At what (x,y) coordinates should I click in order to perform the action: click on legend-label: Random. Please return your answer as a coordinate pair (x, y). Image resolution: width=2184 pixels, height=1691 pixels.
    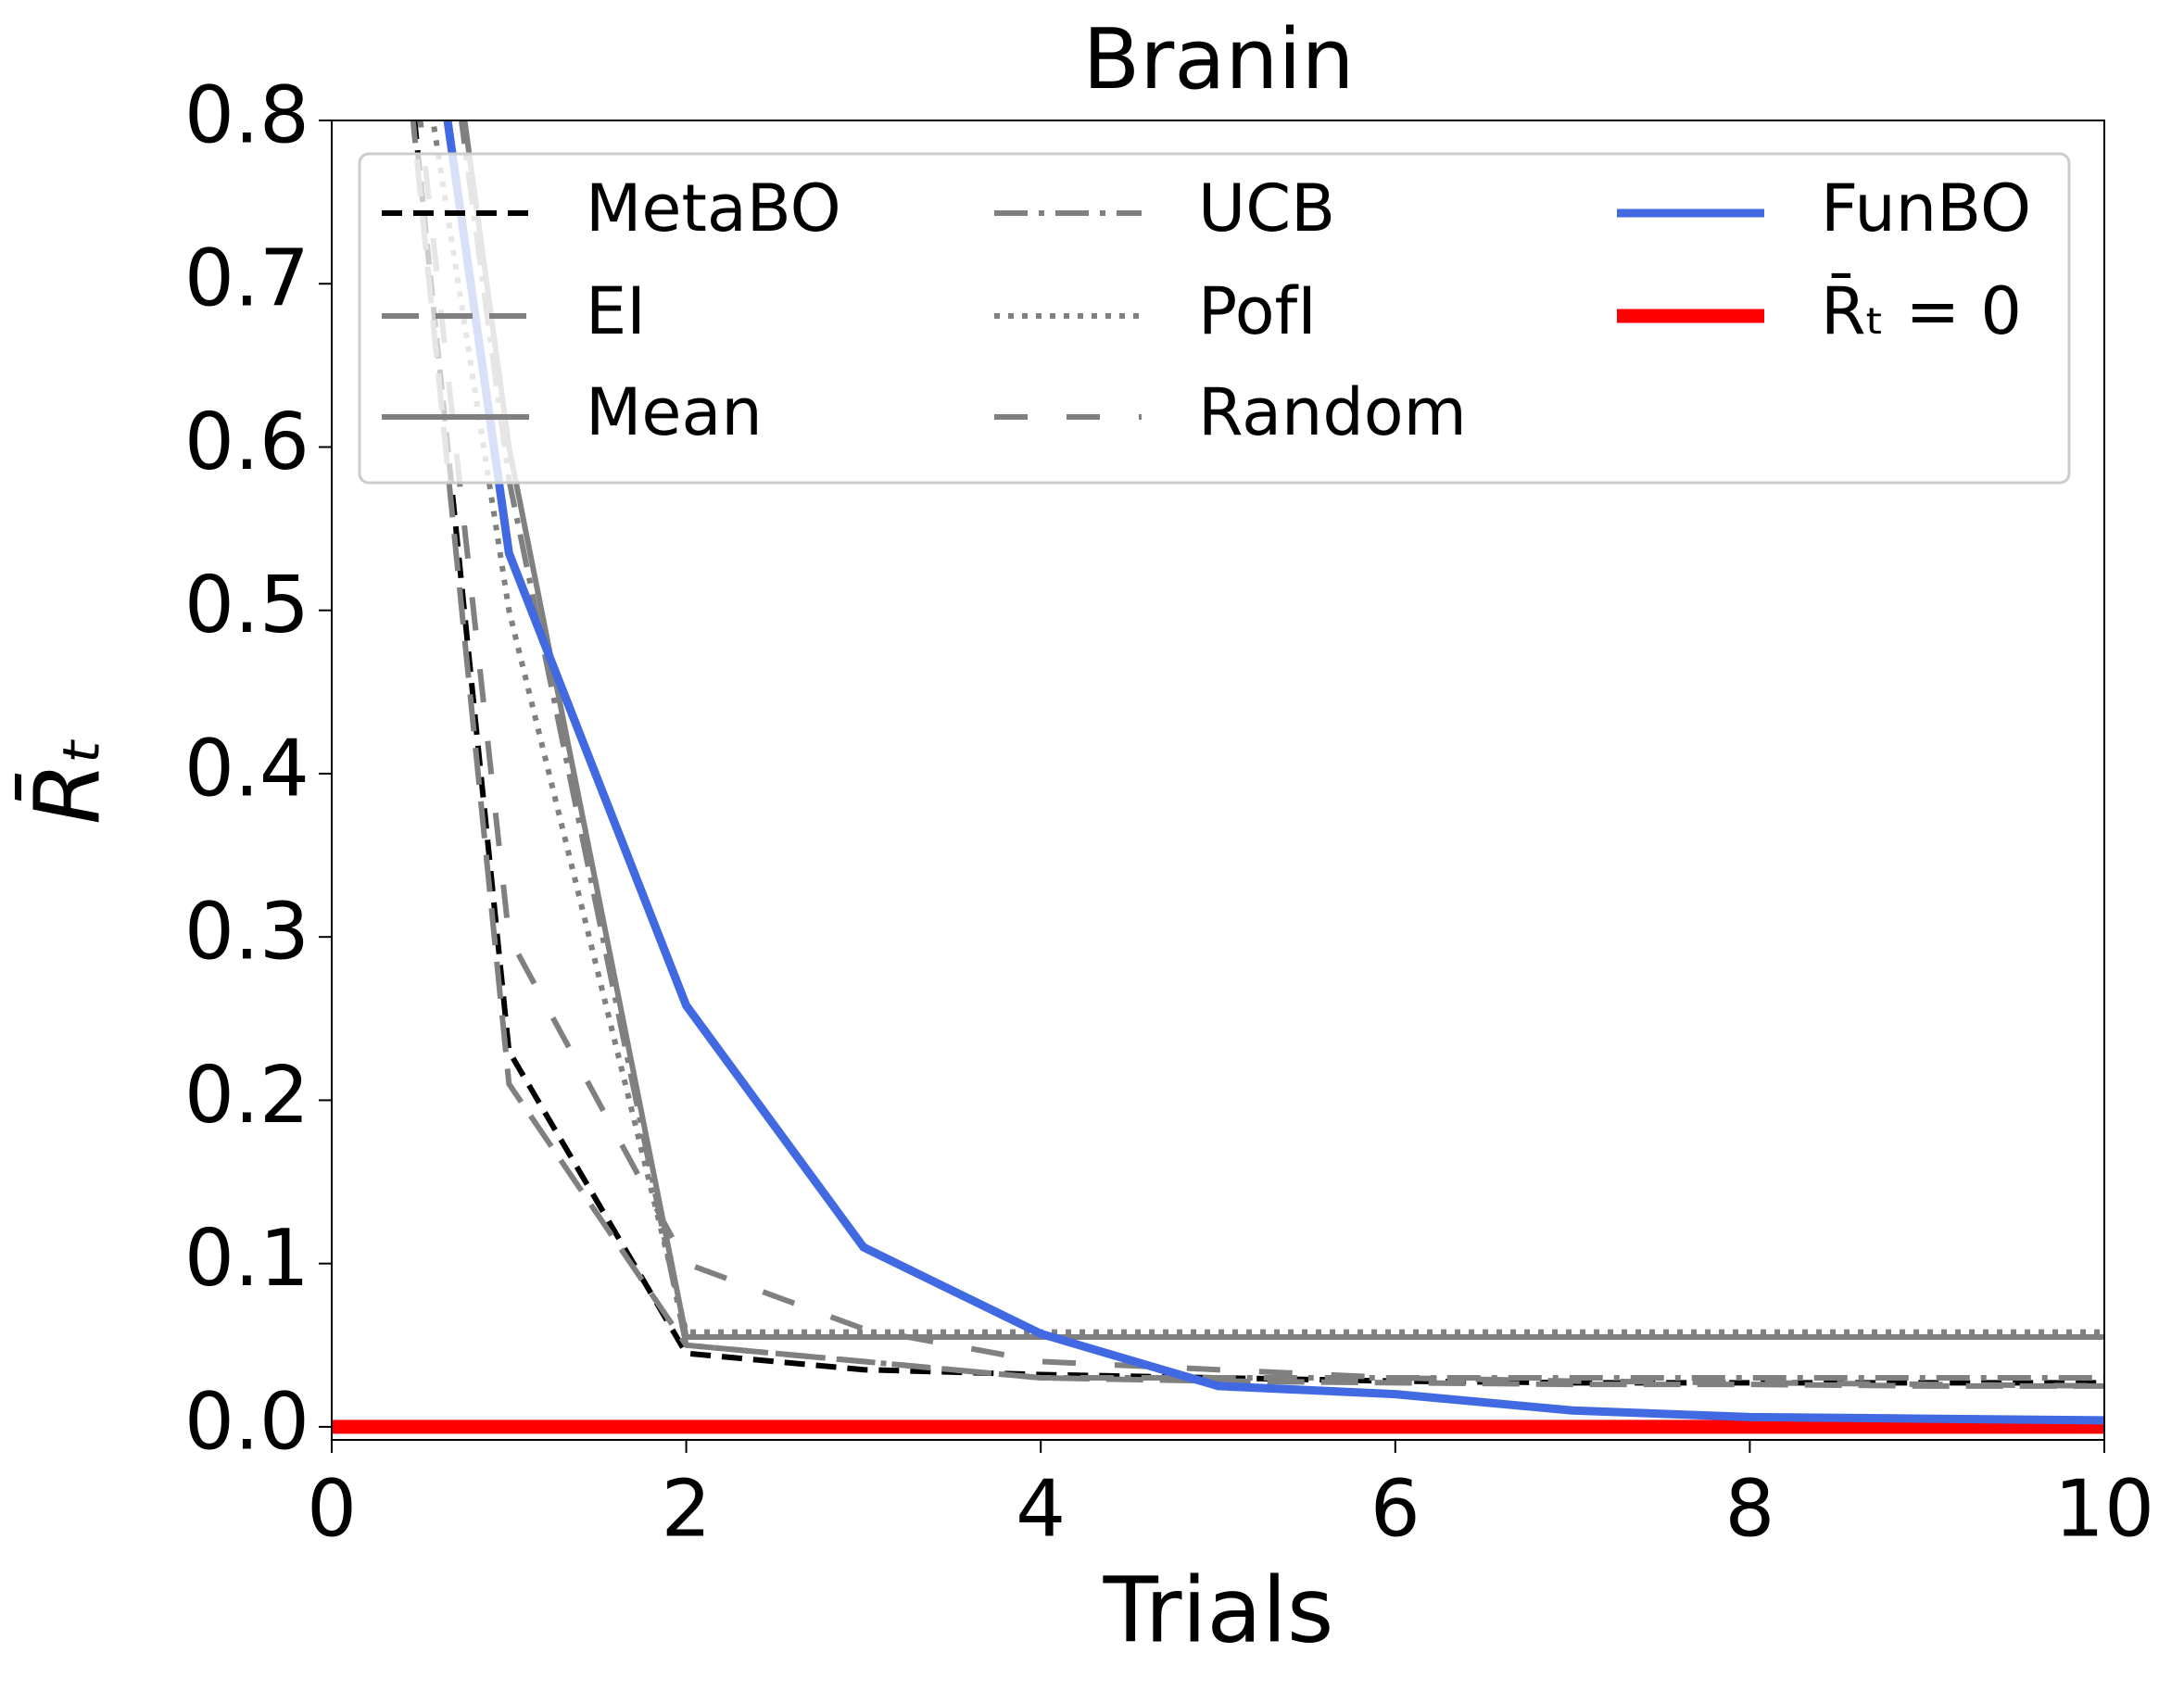
    Looking at the image, I should click on (1332, 412).